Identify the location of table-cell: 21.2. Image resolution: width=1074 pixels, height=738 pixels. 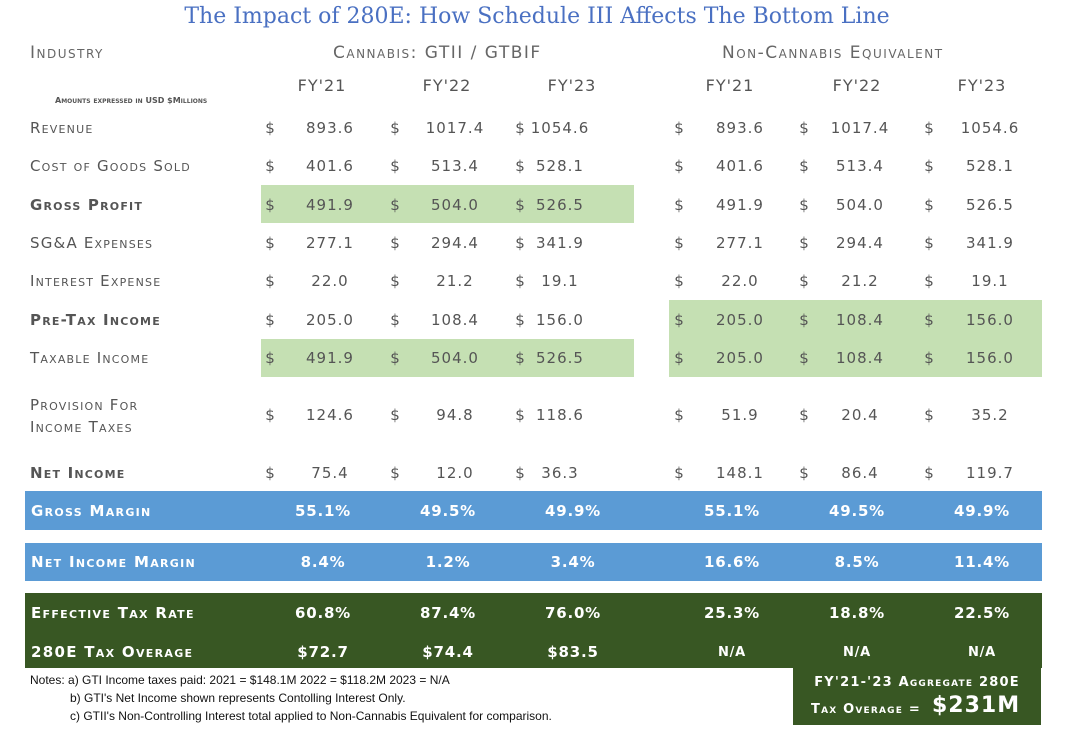
(860, 281).